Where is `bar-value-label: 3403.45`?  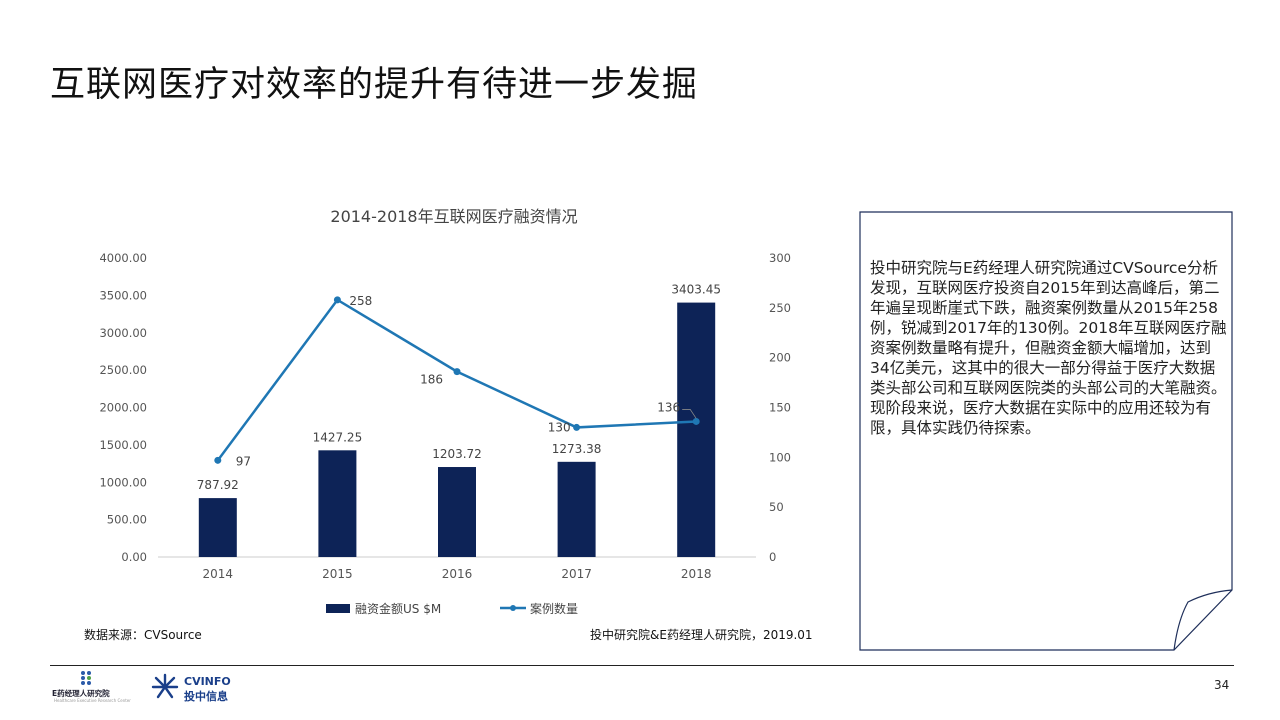 bar-value-label: 3403.45 is located at coordinates (696, 290).